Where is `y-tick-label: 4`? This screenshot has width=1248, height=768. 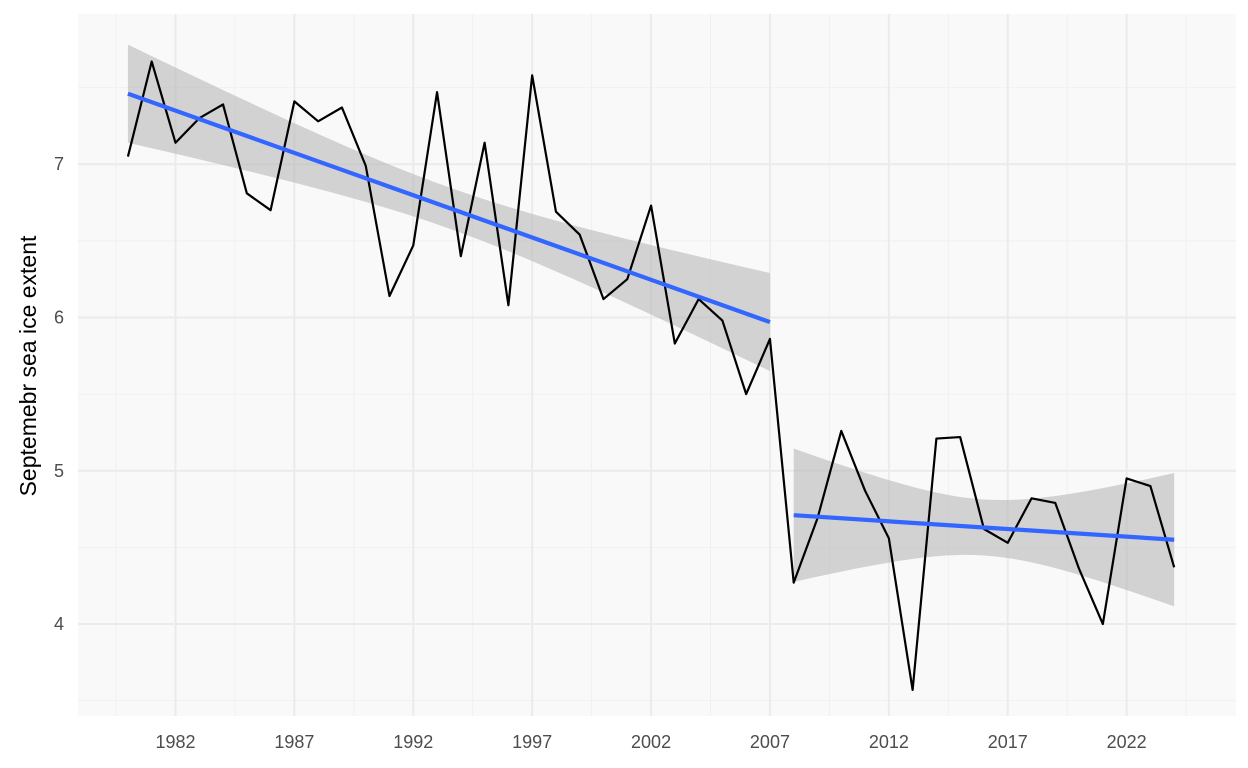 y-tick-label: 4 is located at coordinates (59, 624).